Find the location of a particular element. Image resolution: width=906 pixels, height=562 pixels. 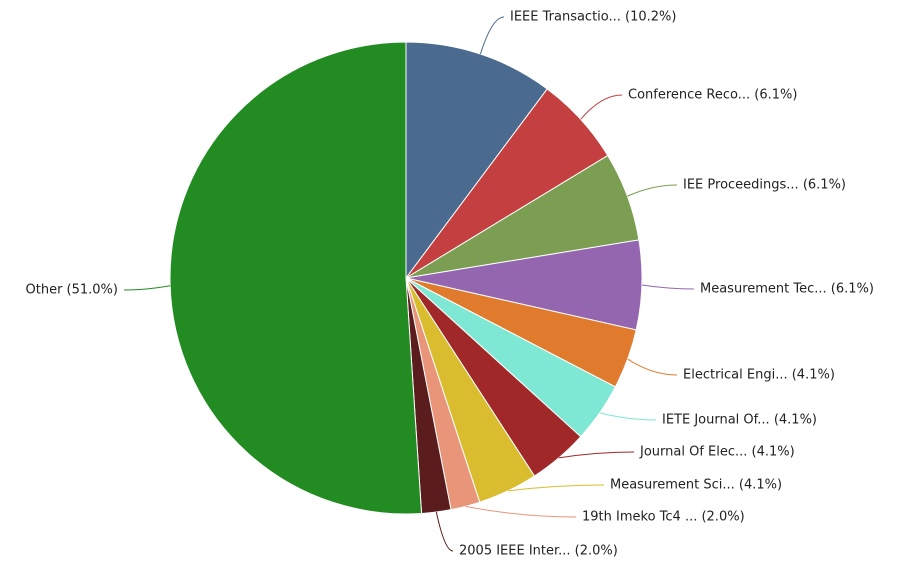

slice-label: 2005 IEEE Inter... (2.0%) is located at coordinates (538, 551).